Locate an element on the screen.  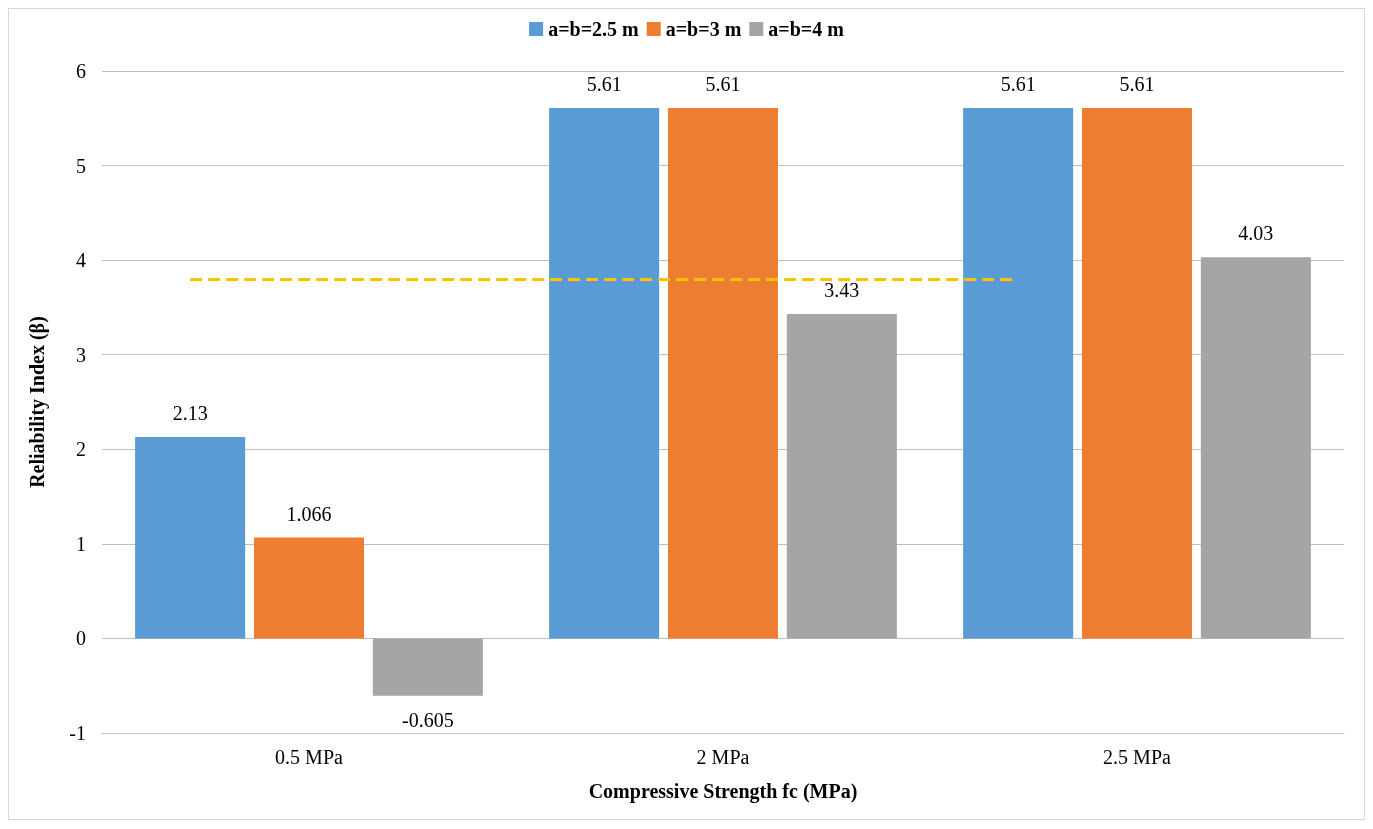
legend-label: a=b=2.5 m is located at coordinates (594, 29).